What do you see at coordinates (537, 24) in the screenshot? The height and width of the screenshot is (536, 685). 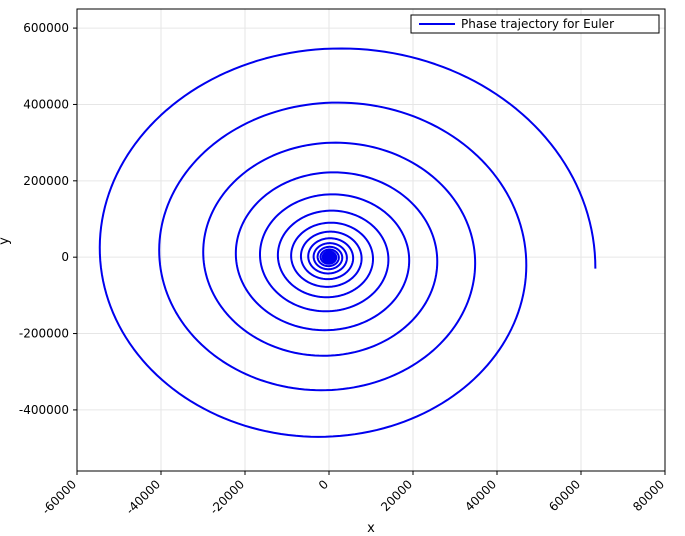 I see `legend-entry-label: Phase trajectory for Euler` at bounding box center [537, 24].